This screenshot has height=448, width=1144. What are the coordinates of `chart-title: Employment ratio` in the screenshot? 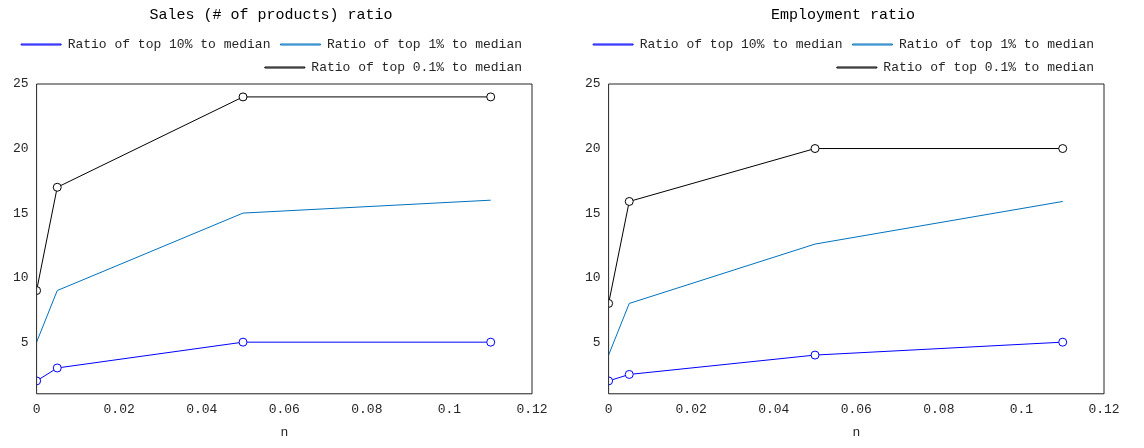 It's located at (843, 15).